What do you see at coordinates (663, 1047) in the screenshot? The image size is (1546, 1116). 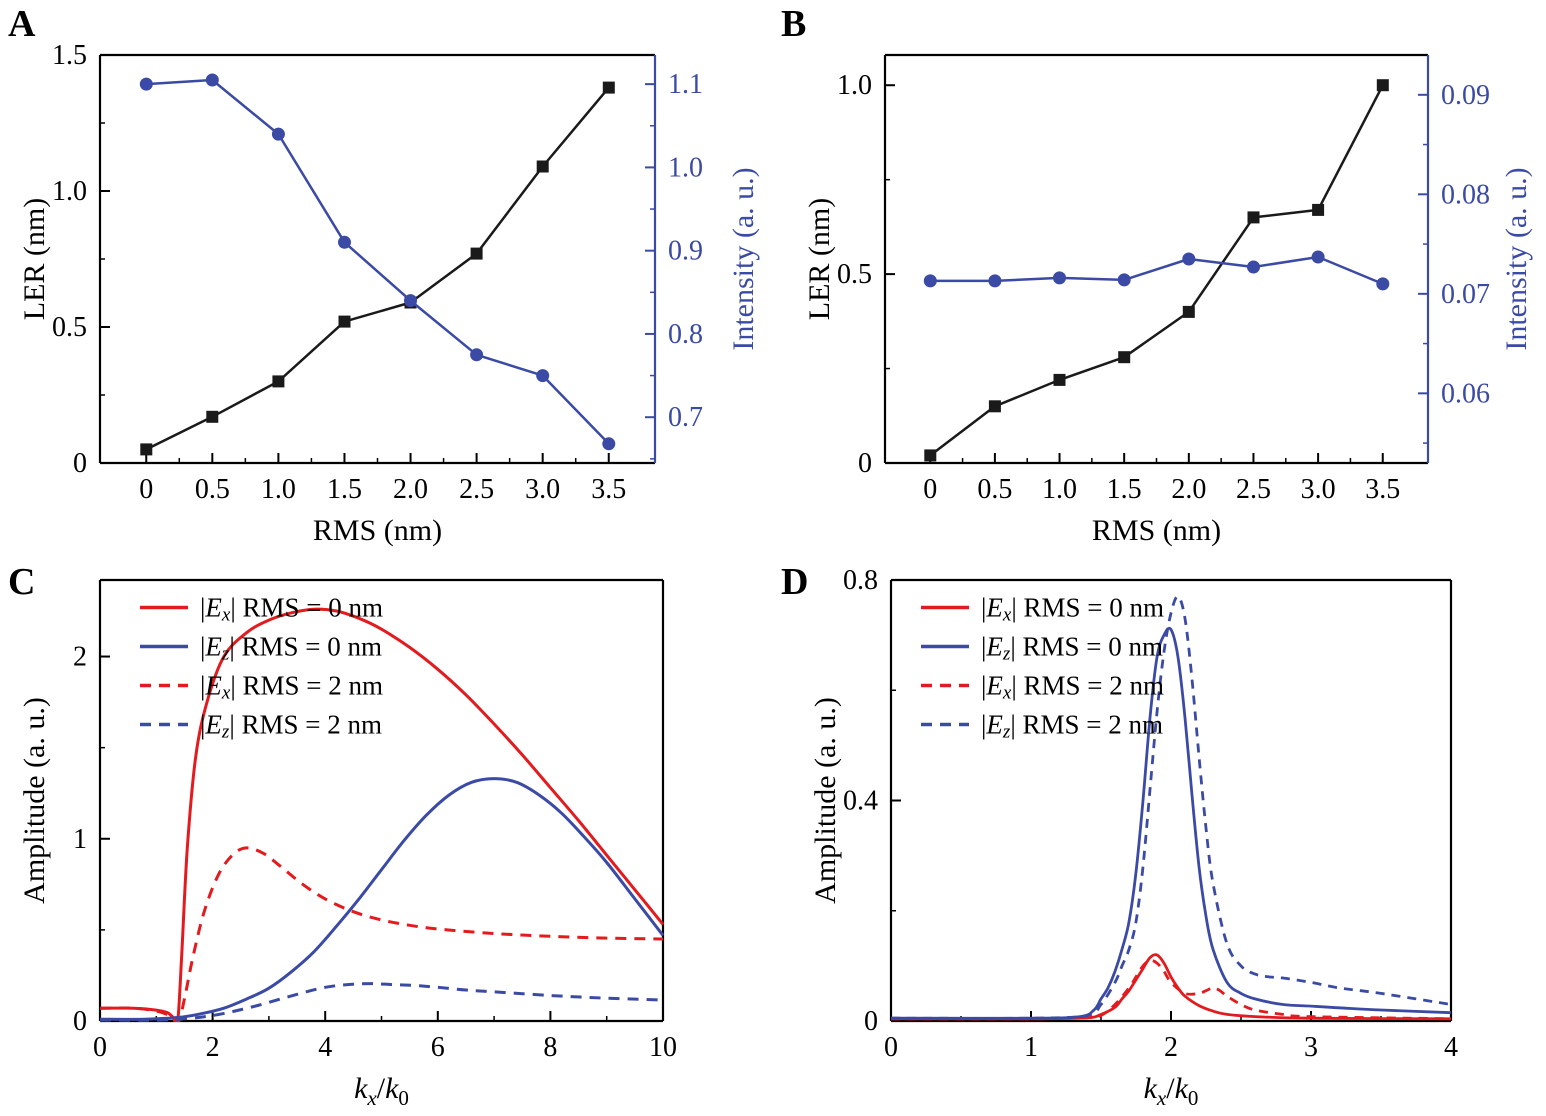 I see `chart-text: 10` at bounding box center [663, 1047].